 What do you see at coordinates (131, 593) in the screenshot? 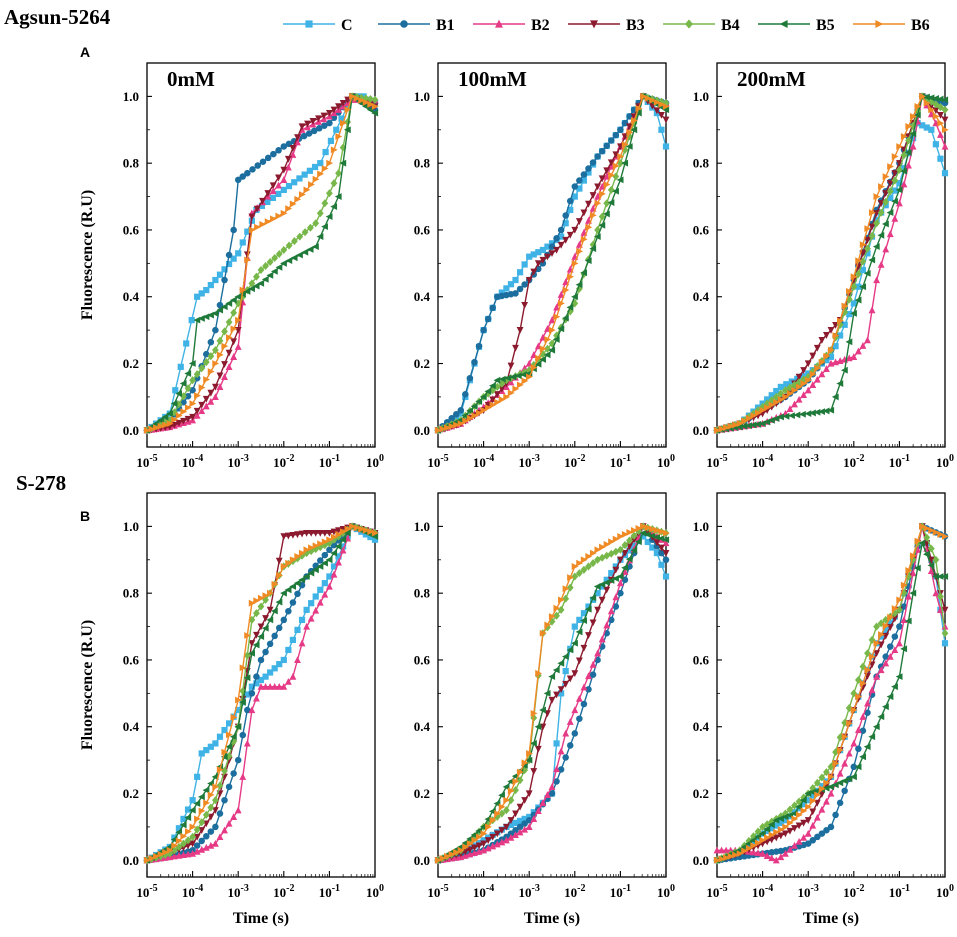
I see `y-tick-label: 0.8` at bounding box center [131, 593].